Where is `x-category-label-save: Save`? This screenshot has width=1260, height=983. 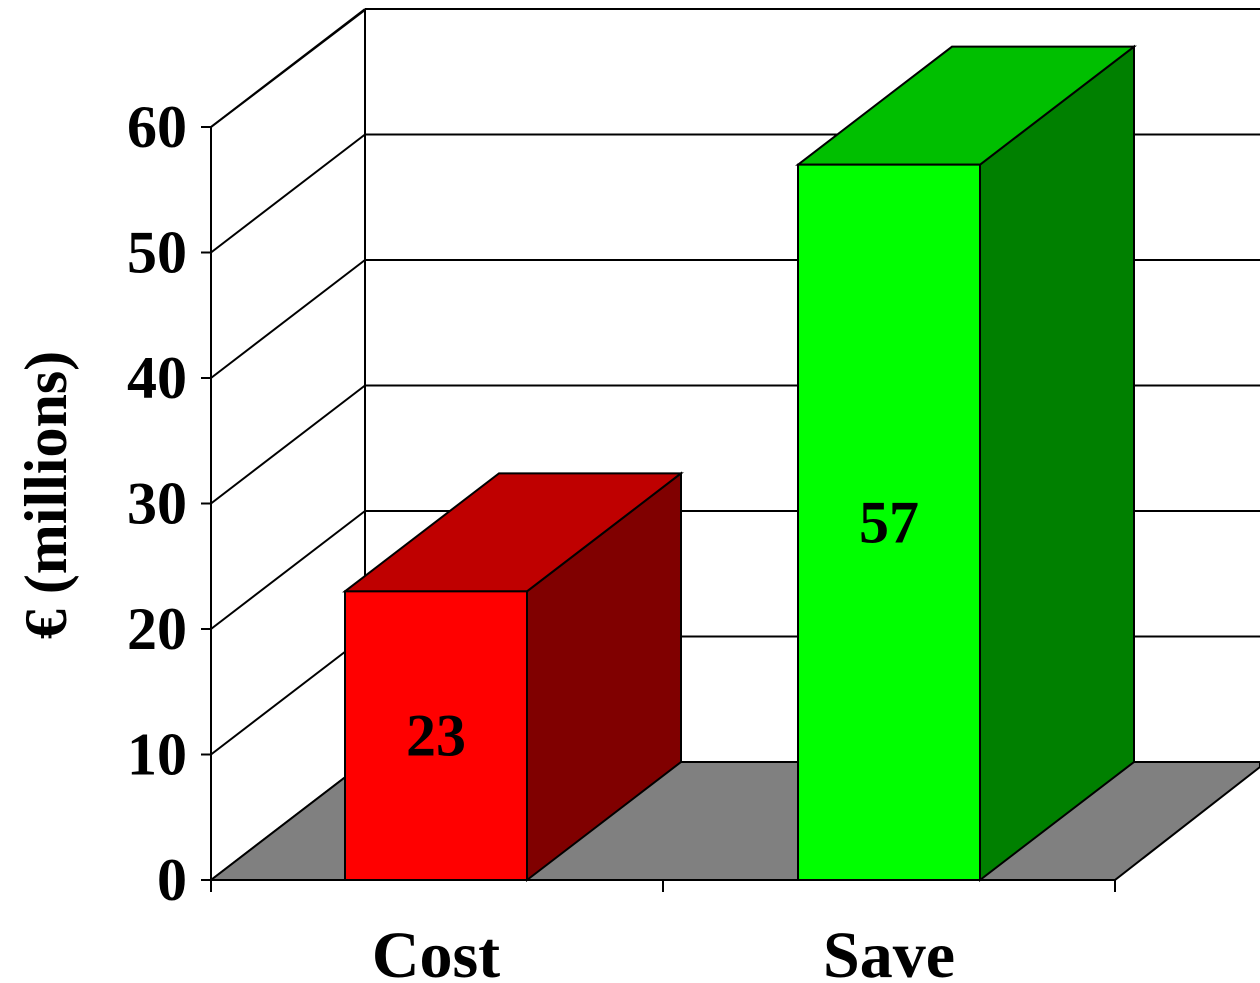
x-category-label-save: Save is located at coordinates (889, 951).